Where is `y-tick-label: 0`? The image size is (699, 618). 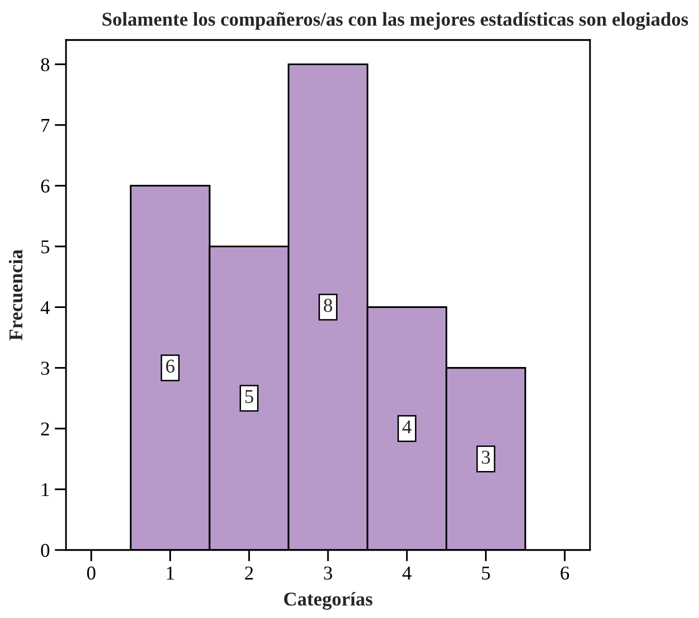
y-tick-label: 0 is located at coordinates (45, 550).